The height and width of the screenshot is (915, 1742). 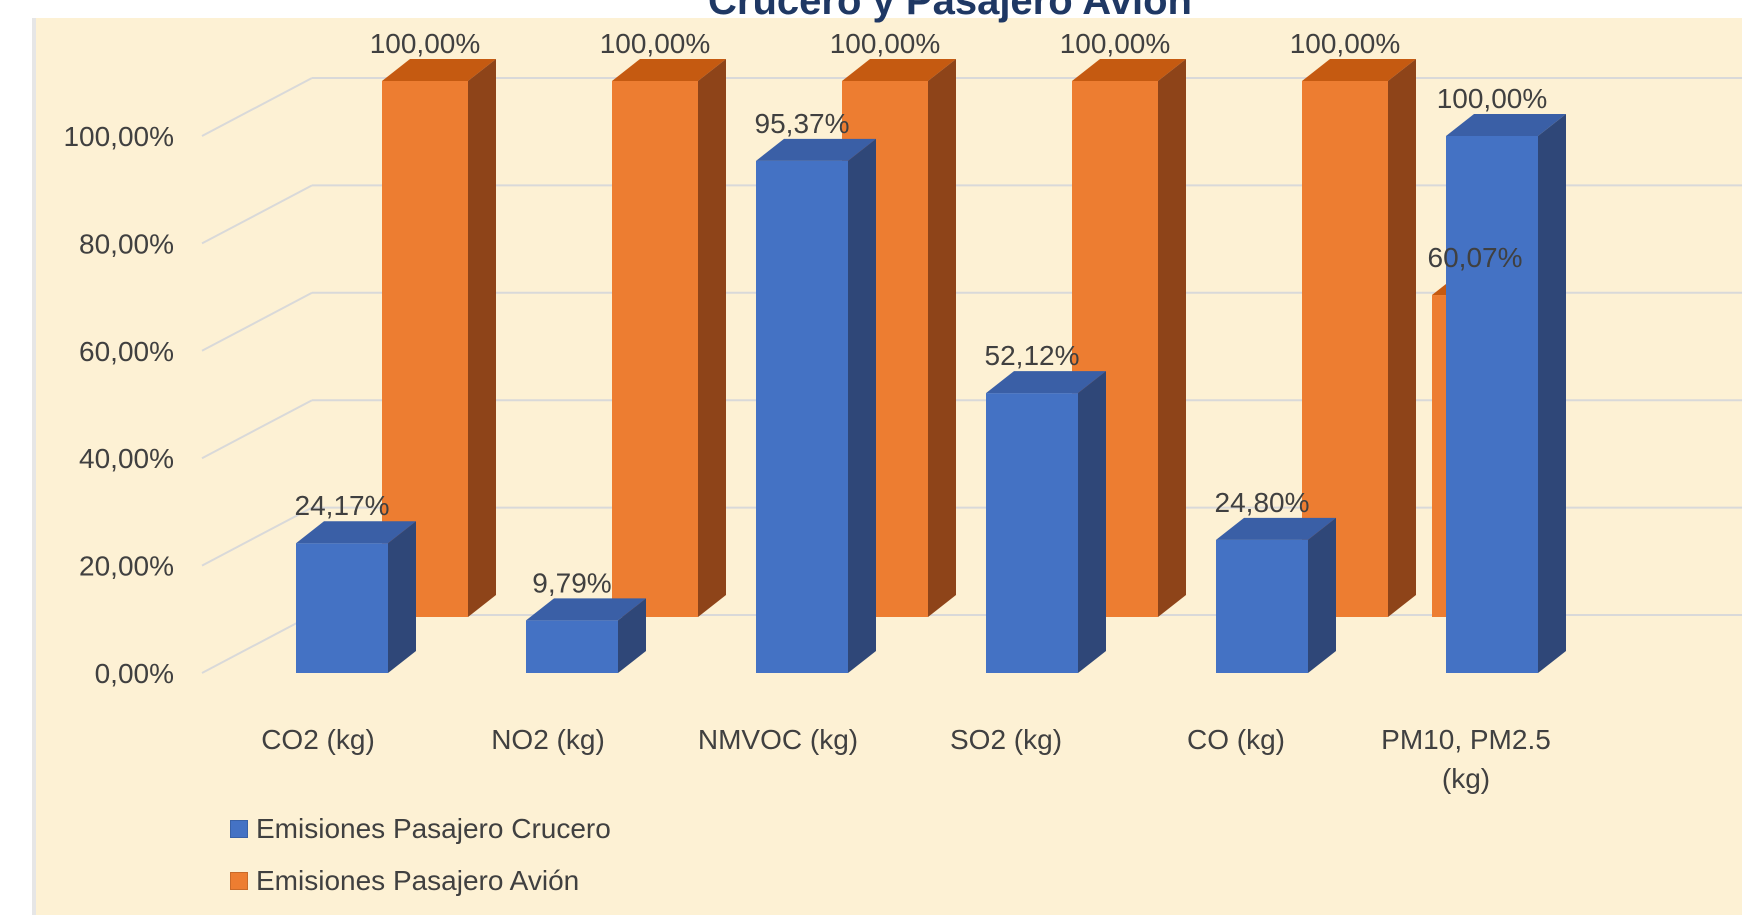 What do you see at coordinates (126, 566) in the screenshot?
I see `y-tick-label: 20,00%` at bounding box center [126, 566].